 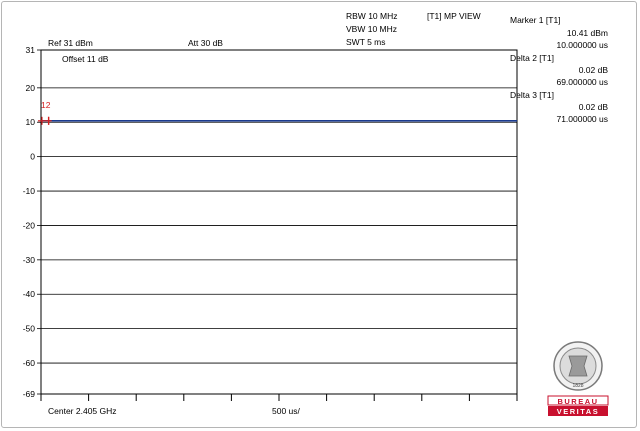 What do you see at coordinates (535, 20) in the screenshot?
I see `marker1-title: Marker 1 [T1]` at bounding box center [535, 20].